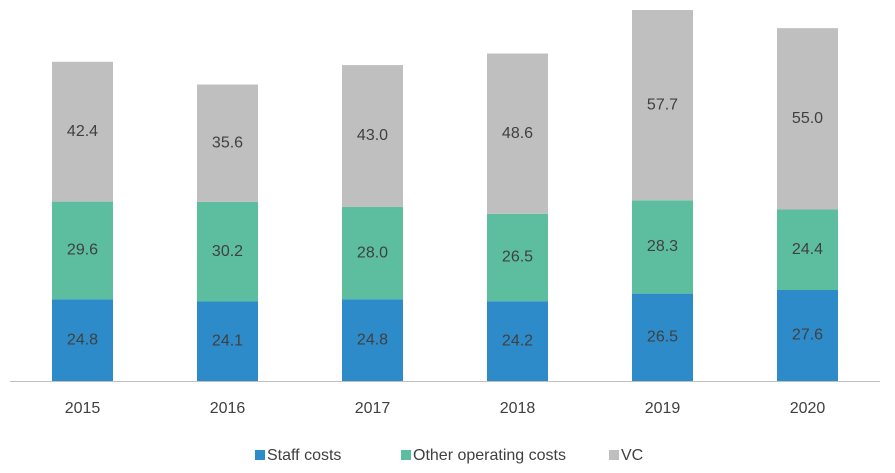 This screenshot has width=895, height=473. I want to click on data-label: 30.2, so click(227, 251).